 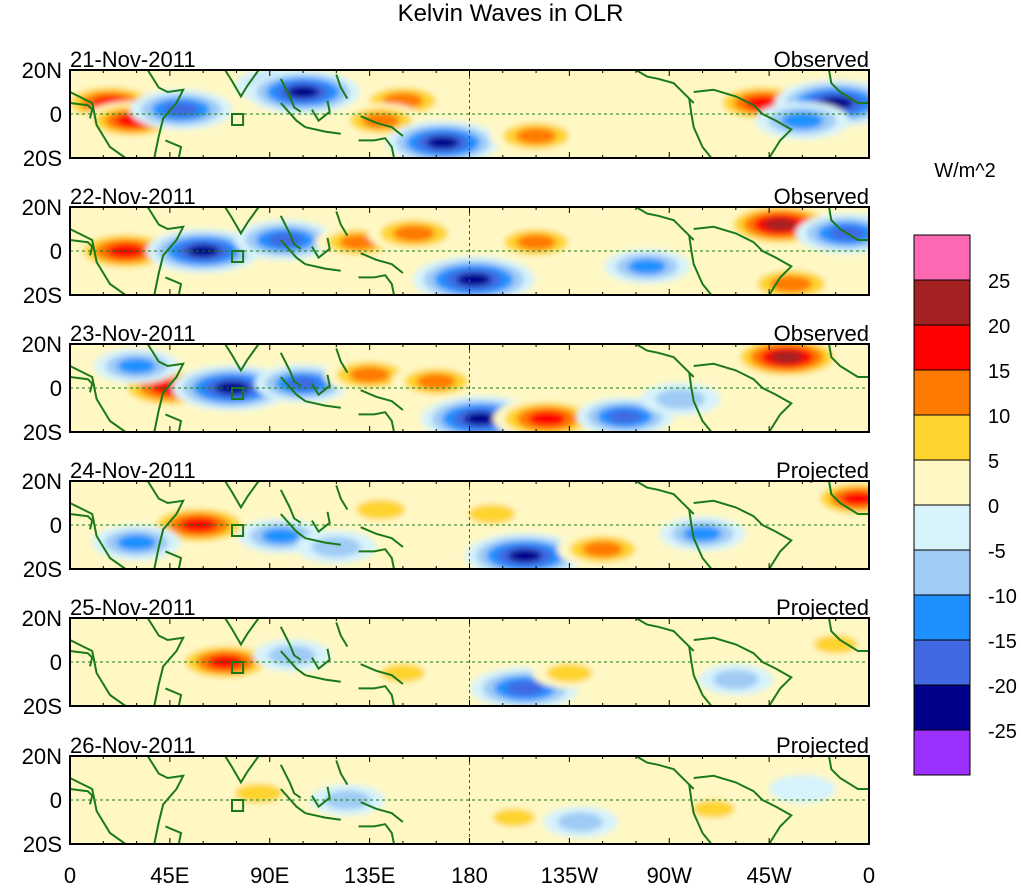 What do you see at coordinates (480, 806) in the screenshot?
I see `anomaly-field` at bounding box center [480, 806].